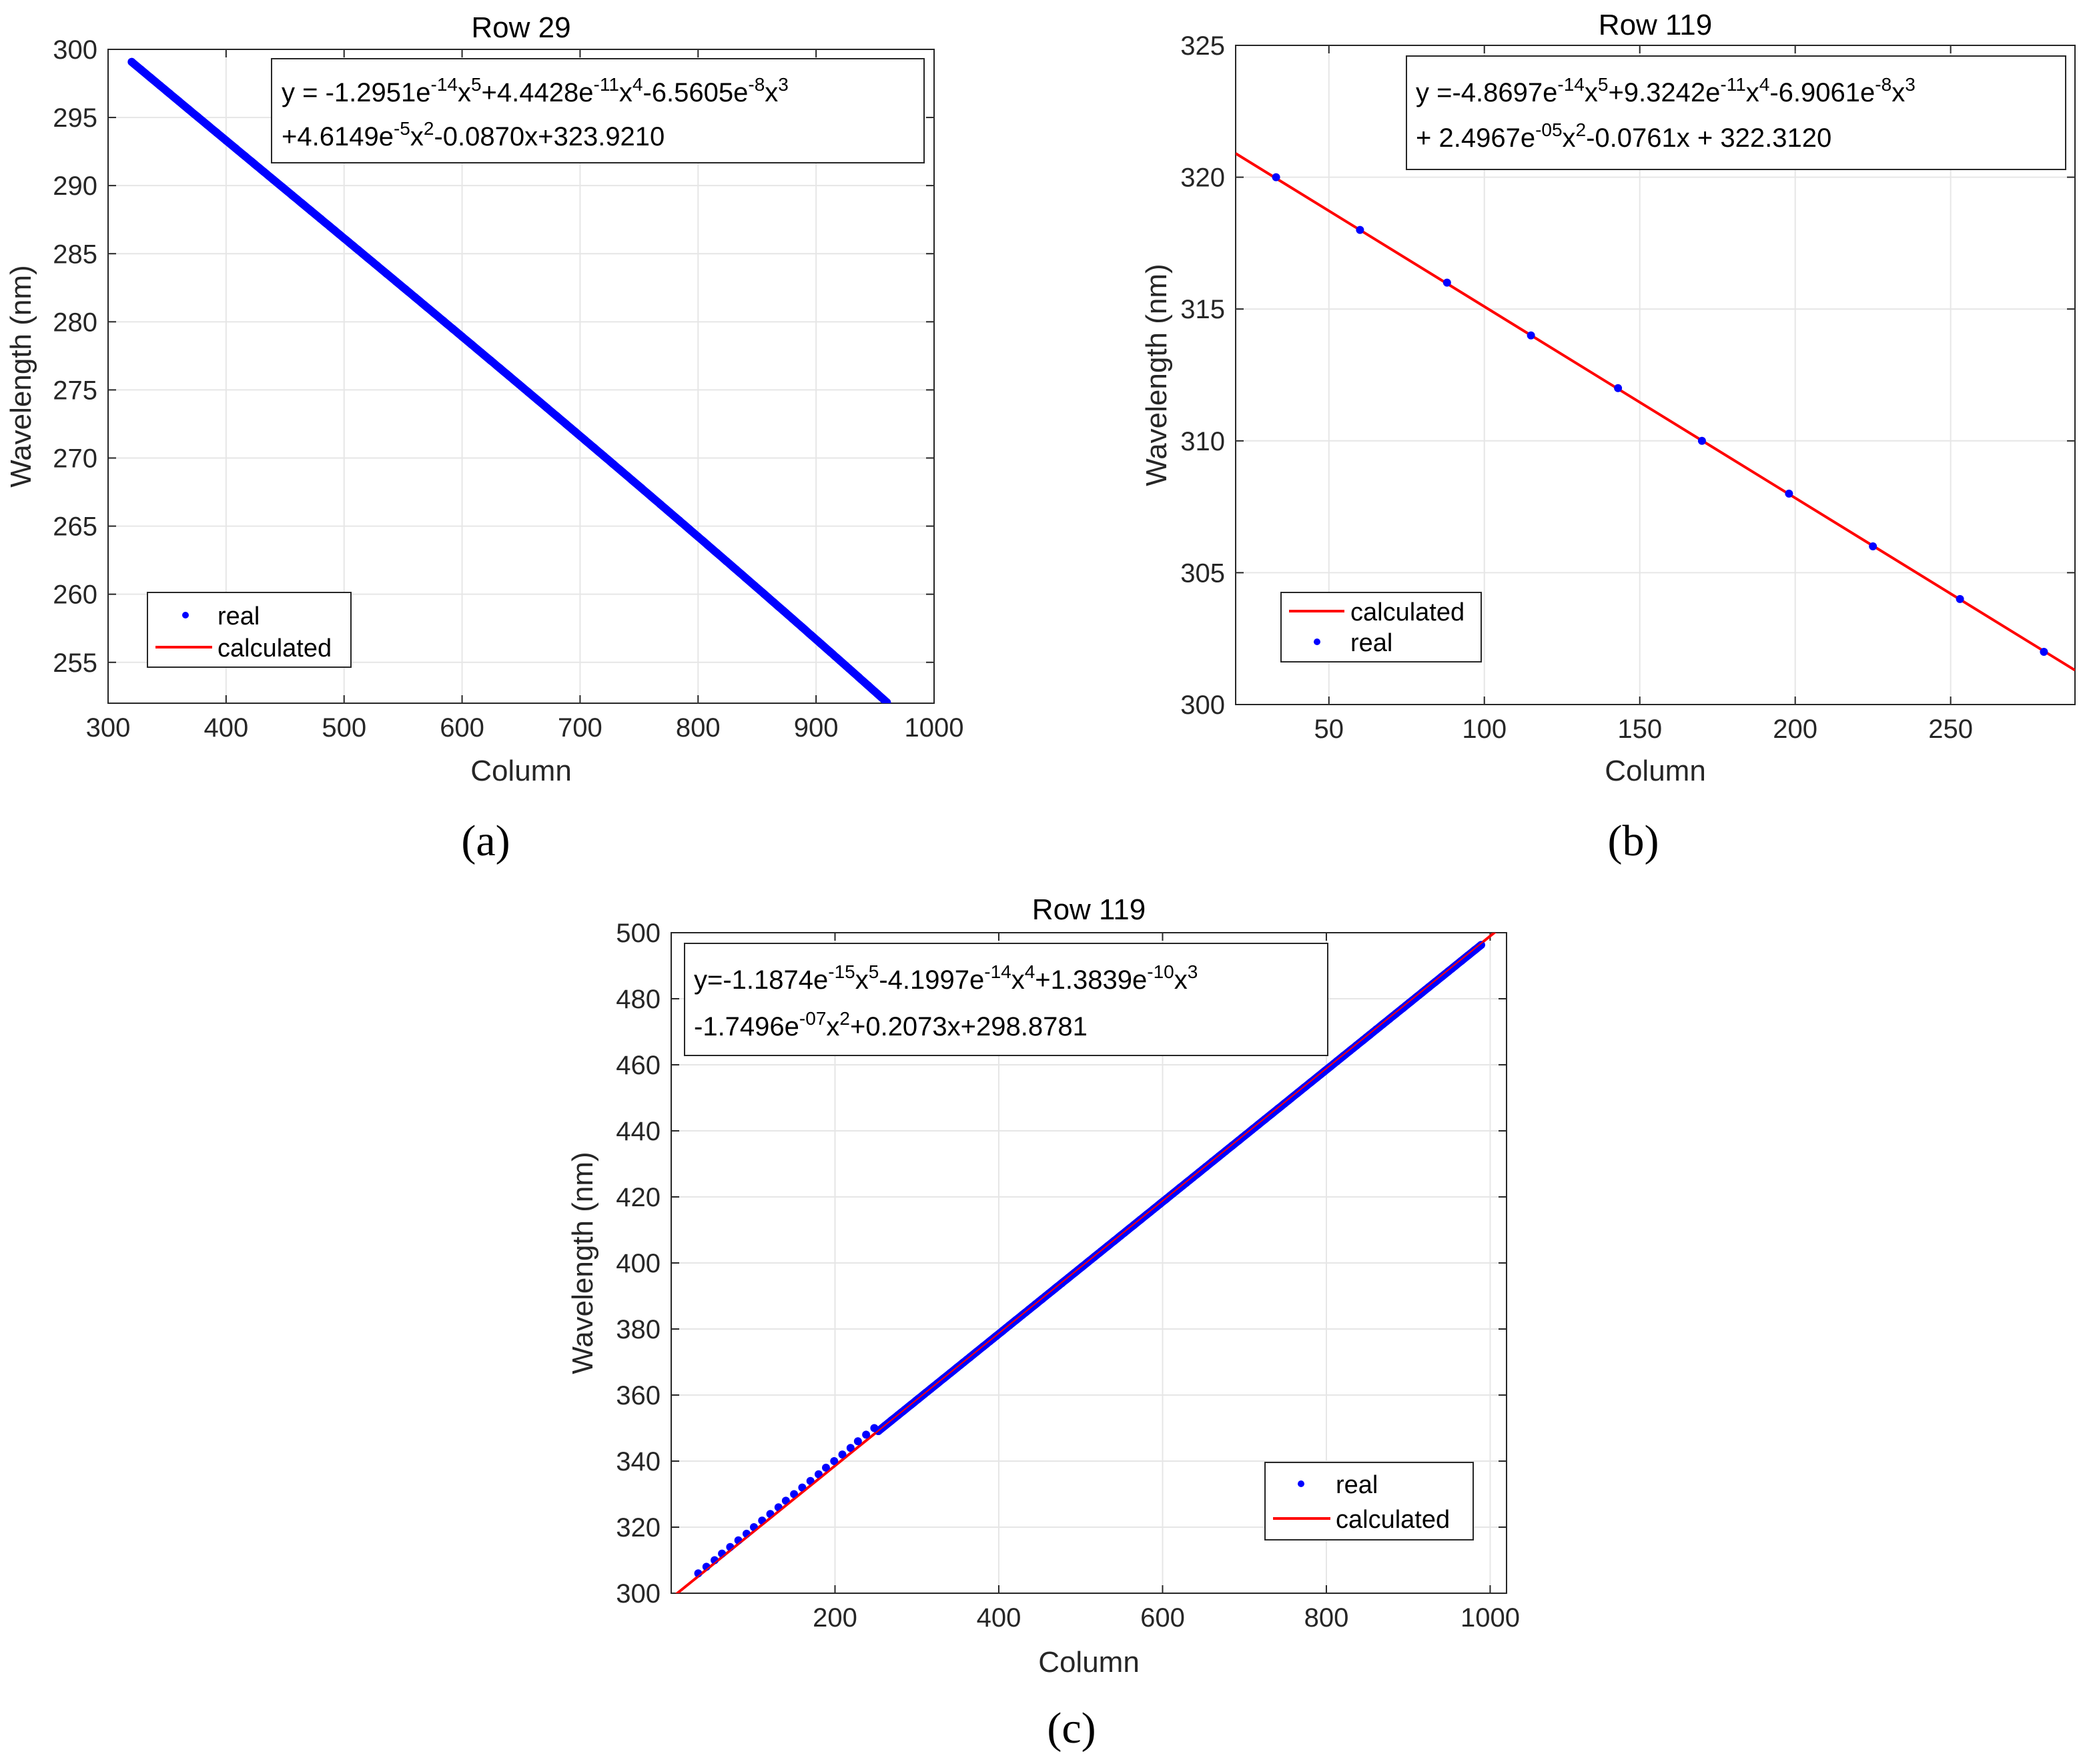 The width and height of the screenshot is (2089, 1764). Describe the element at coordinates (75, 186) in the screenshot. I see `y-tick-label: 290` at that location.